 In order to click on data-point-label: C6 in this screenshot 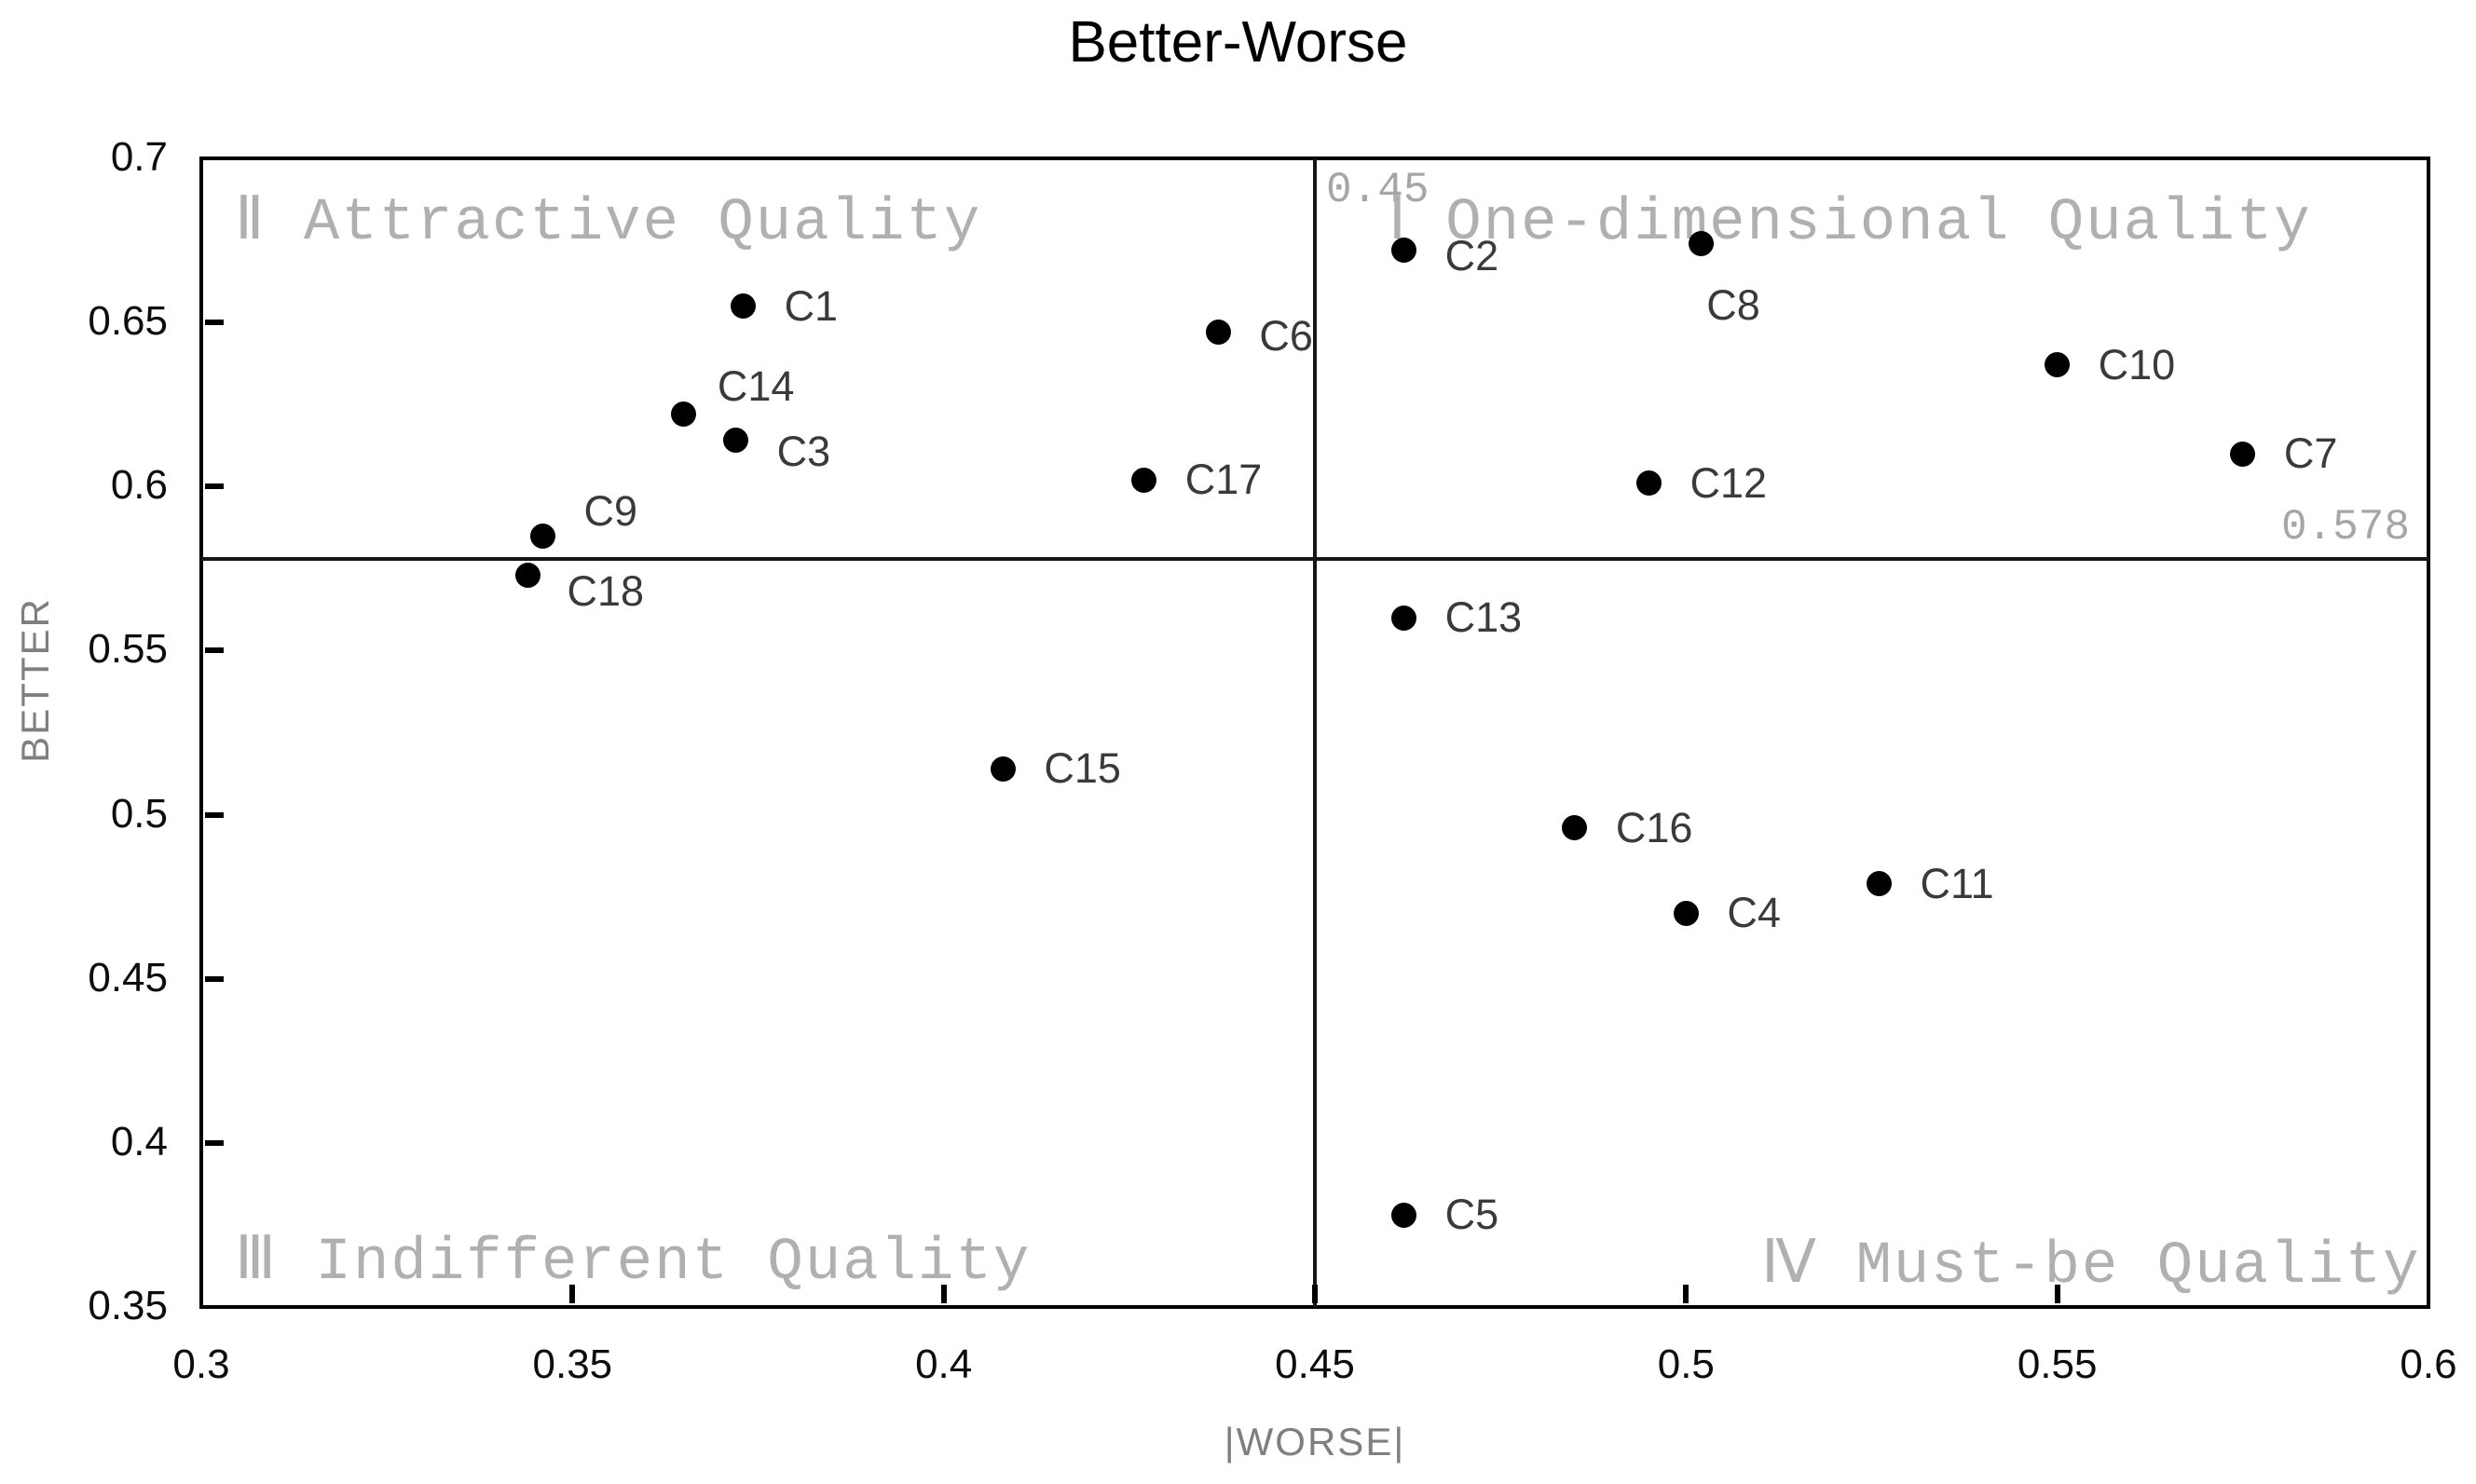, I will do `click(1286, 335)`.